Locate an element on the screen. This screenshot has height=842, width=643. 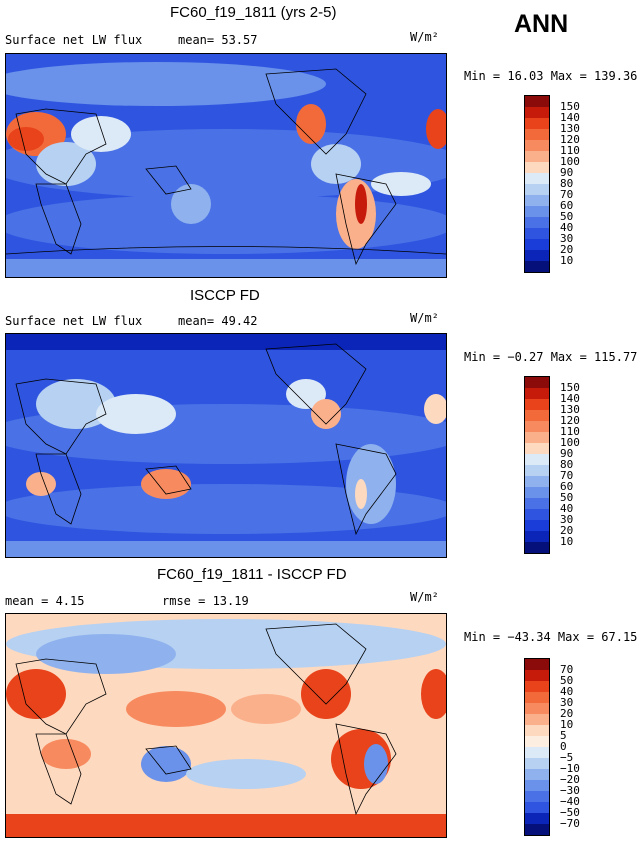
panel-title: FC60_f19_1811 (yrs 2-5) is located at coordinates (253, 12).